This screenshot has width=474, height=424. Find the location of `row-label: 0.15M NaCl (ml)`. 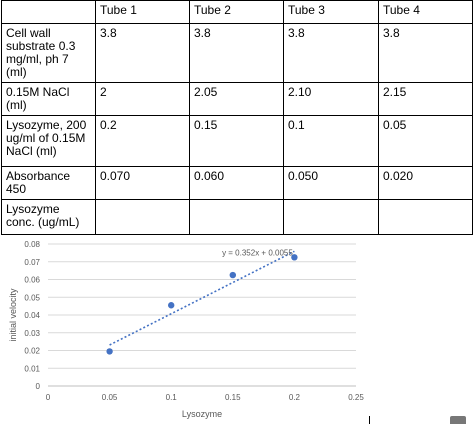

row-label: 0.15M NaCl (ml) is located at coordinates (48, 99).